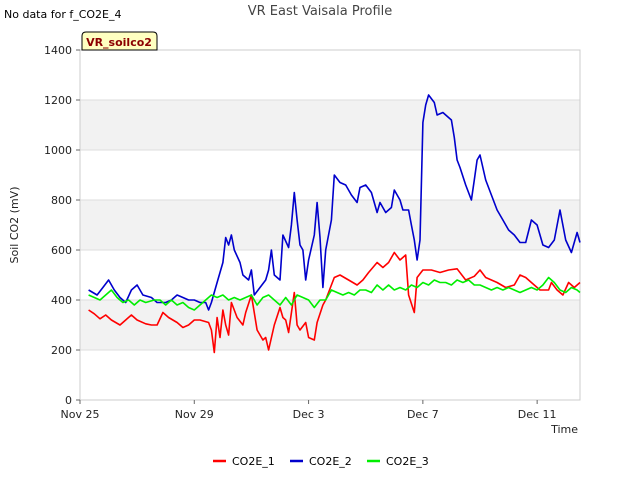 The image size is (640, 480). Describe the element at coordinates (61, 250) in the screenshot. I see `y-tick-label: 600` at that location.